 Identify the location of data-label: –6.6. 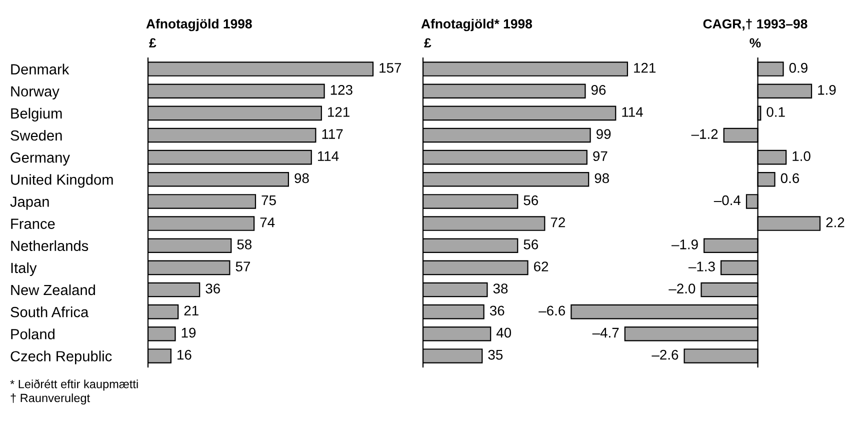
(552, 311).